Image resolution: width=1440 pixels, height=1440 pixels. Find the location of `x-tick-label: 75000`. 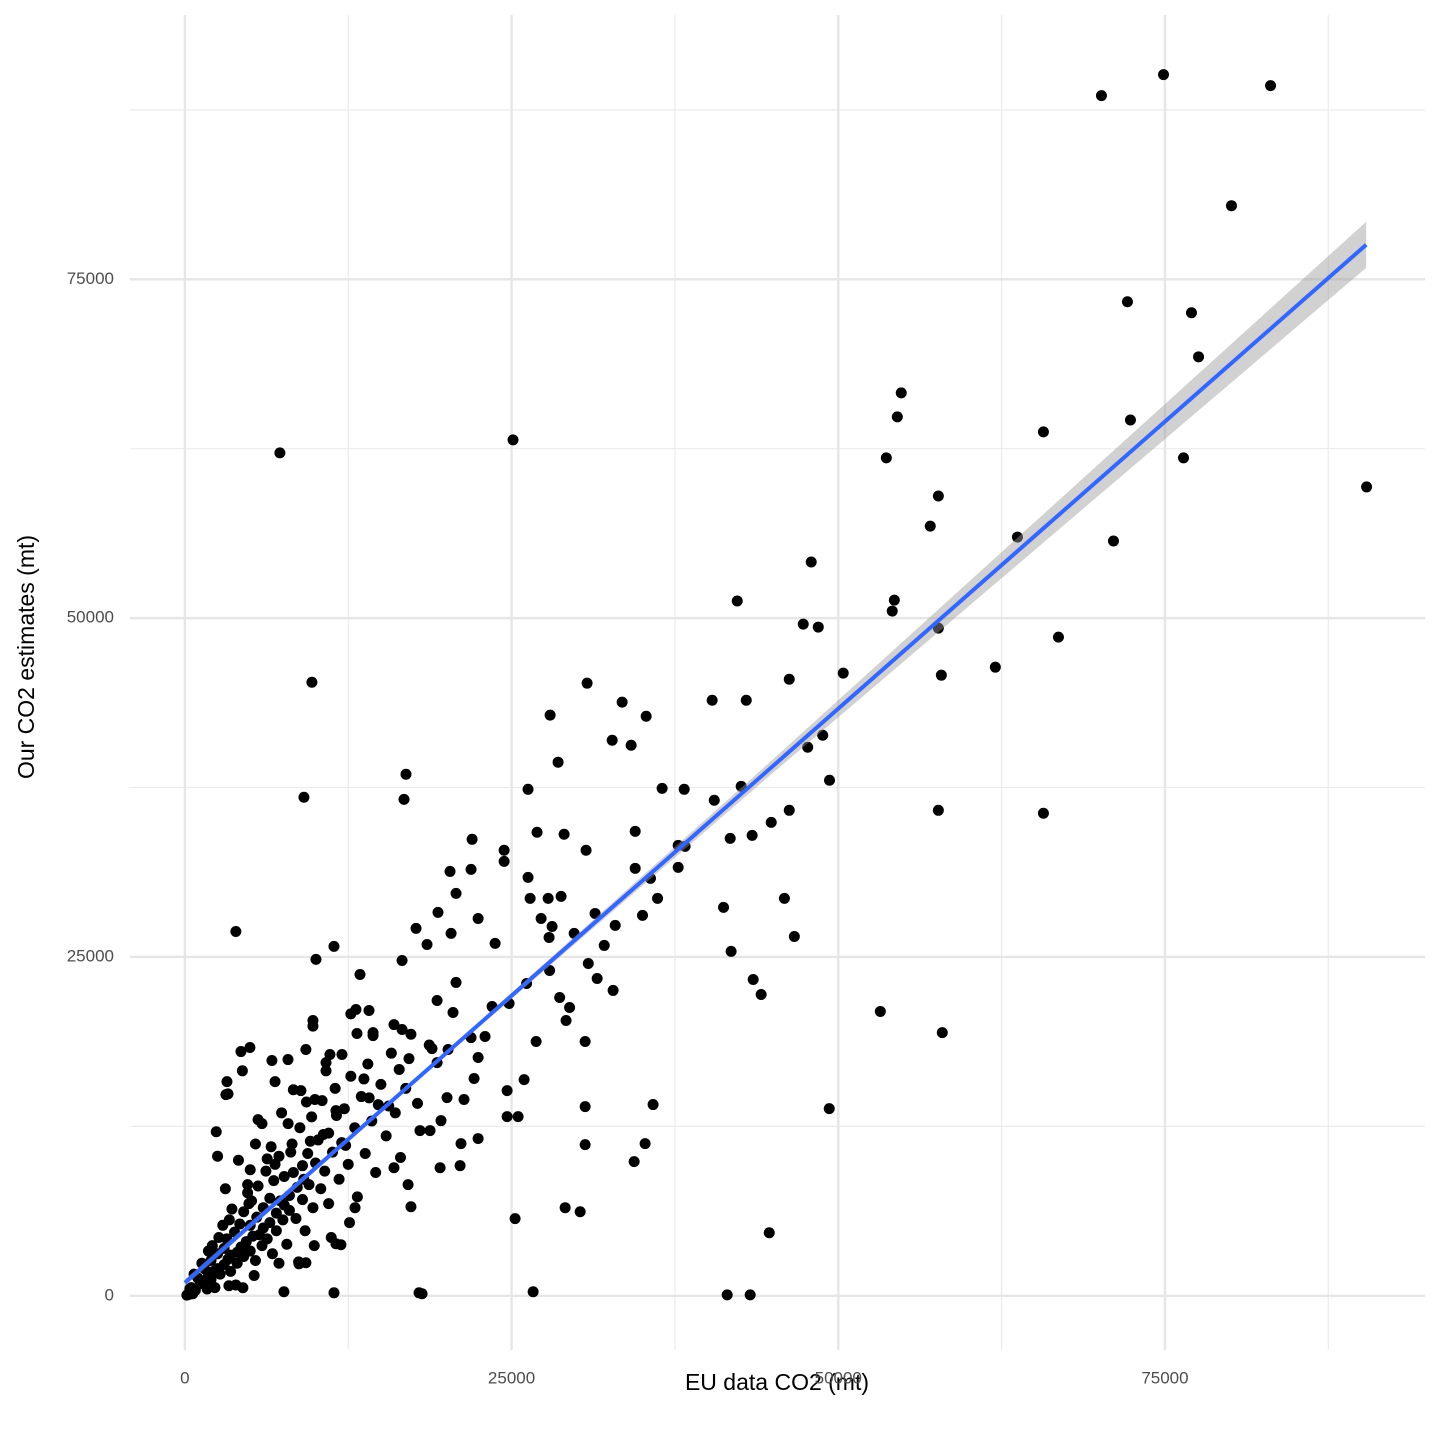

x-tick-label: 75000 is located at coordinates (1164, 1377).